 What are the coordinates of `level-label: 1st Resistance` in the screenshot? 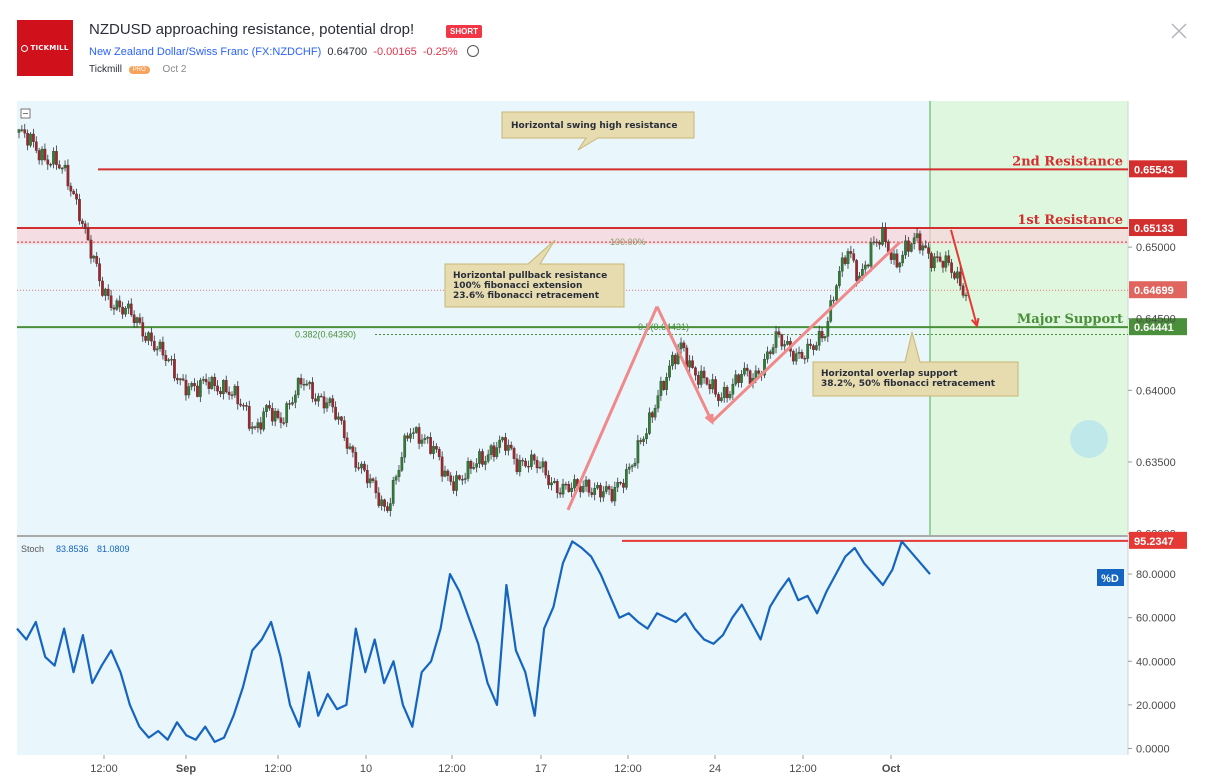 It's located at (1070, 220).